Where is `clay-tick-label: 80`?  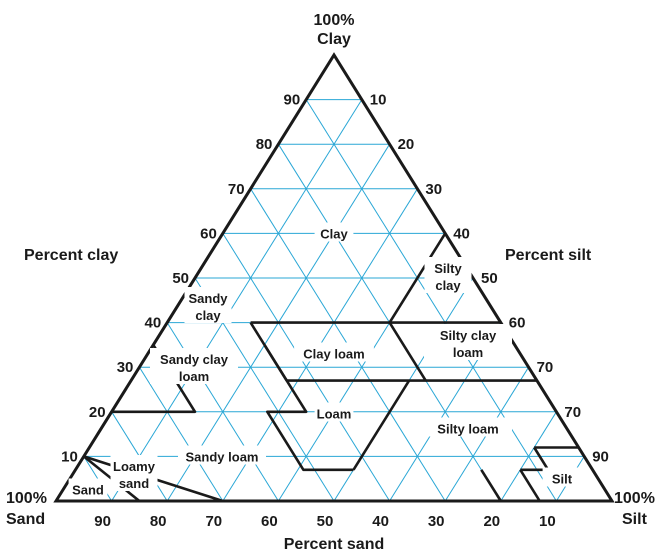 clay-tick-label: 80 is located at coordinates (264, 144).